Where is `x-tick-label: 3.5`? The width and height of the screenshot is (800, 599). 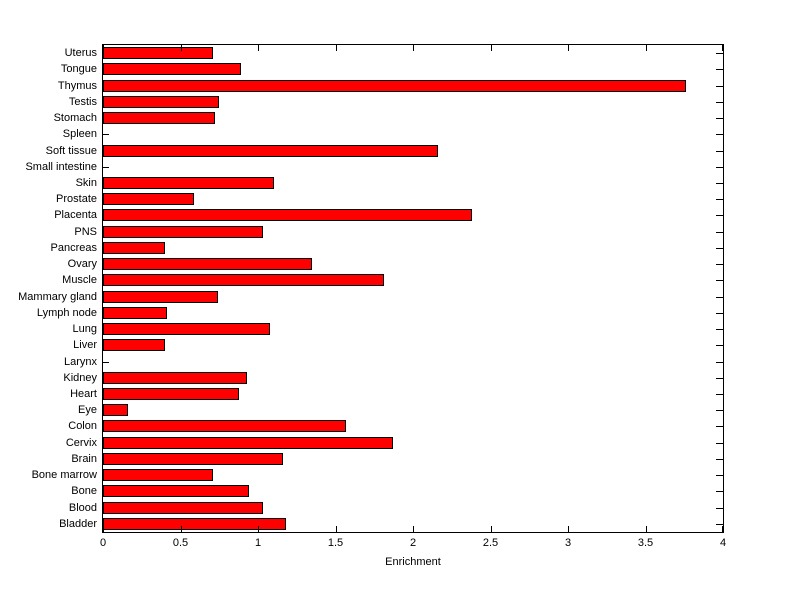 x-tick-label: 3.5 is located at coordinates (645, 543).